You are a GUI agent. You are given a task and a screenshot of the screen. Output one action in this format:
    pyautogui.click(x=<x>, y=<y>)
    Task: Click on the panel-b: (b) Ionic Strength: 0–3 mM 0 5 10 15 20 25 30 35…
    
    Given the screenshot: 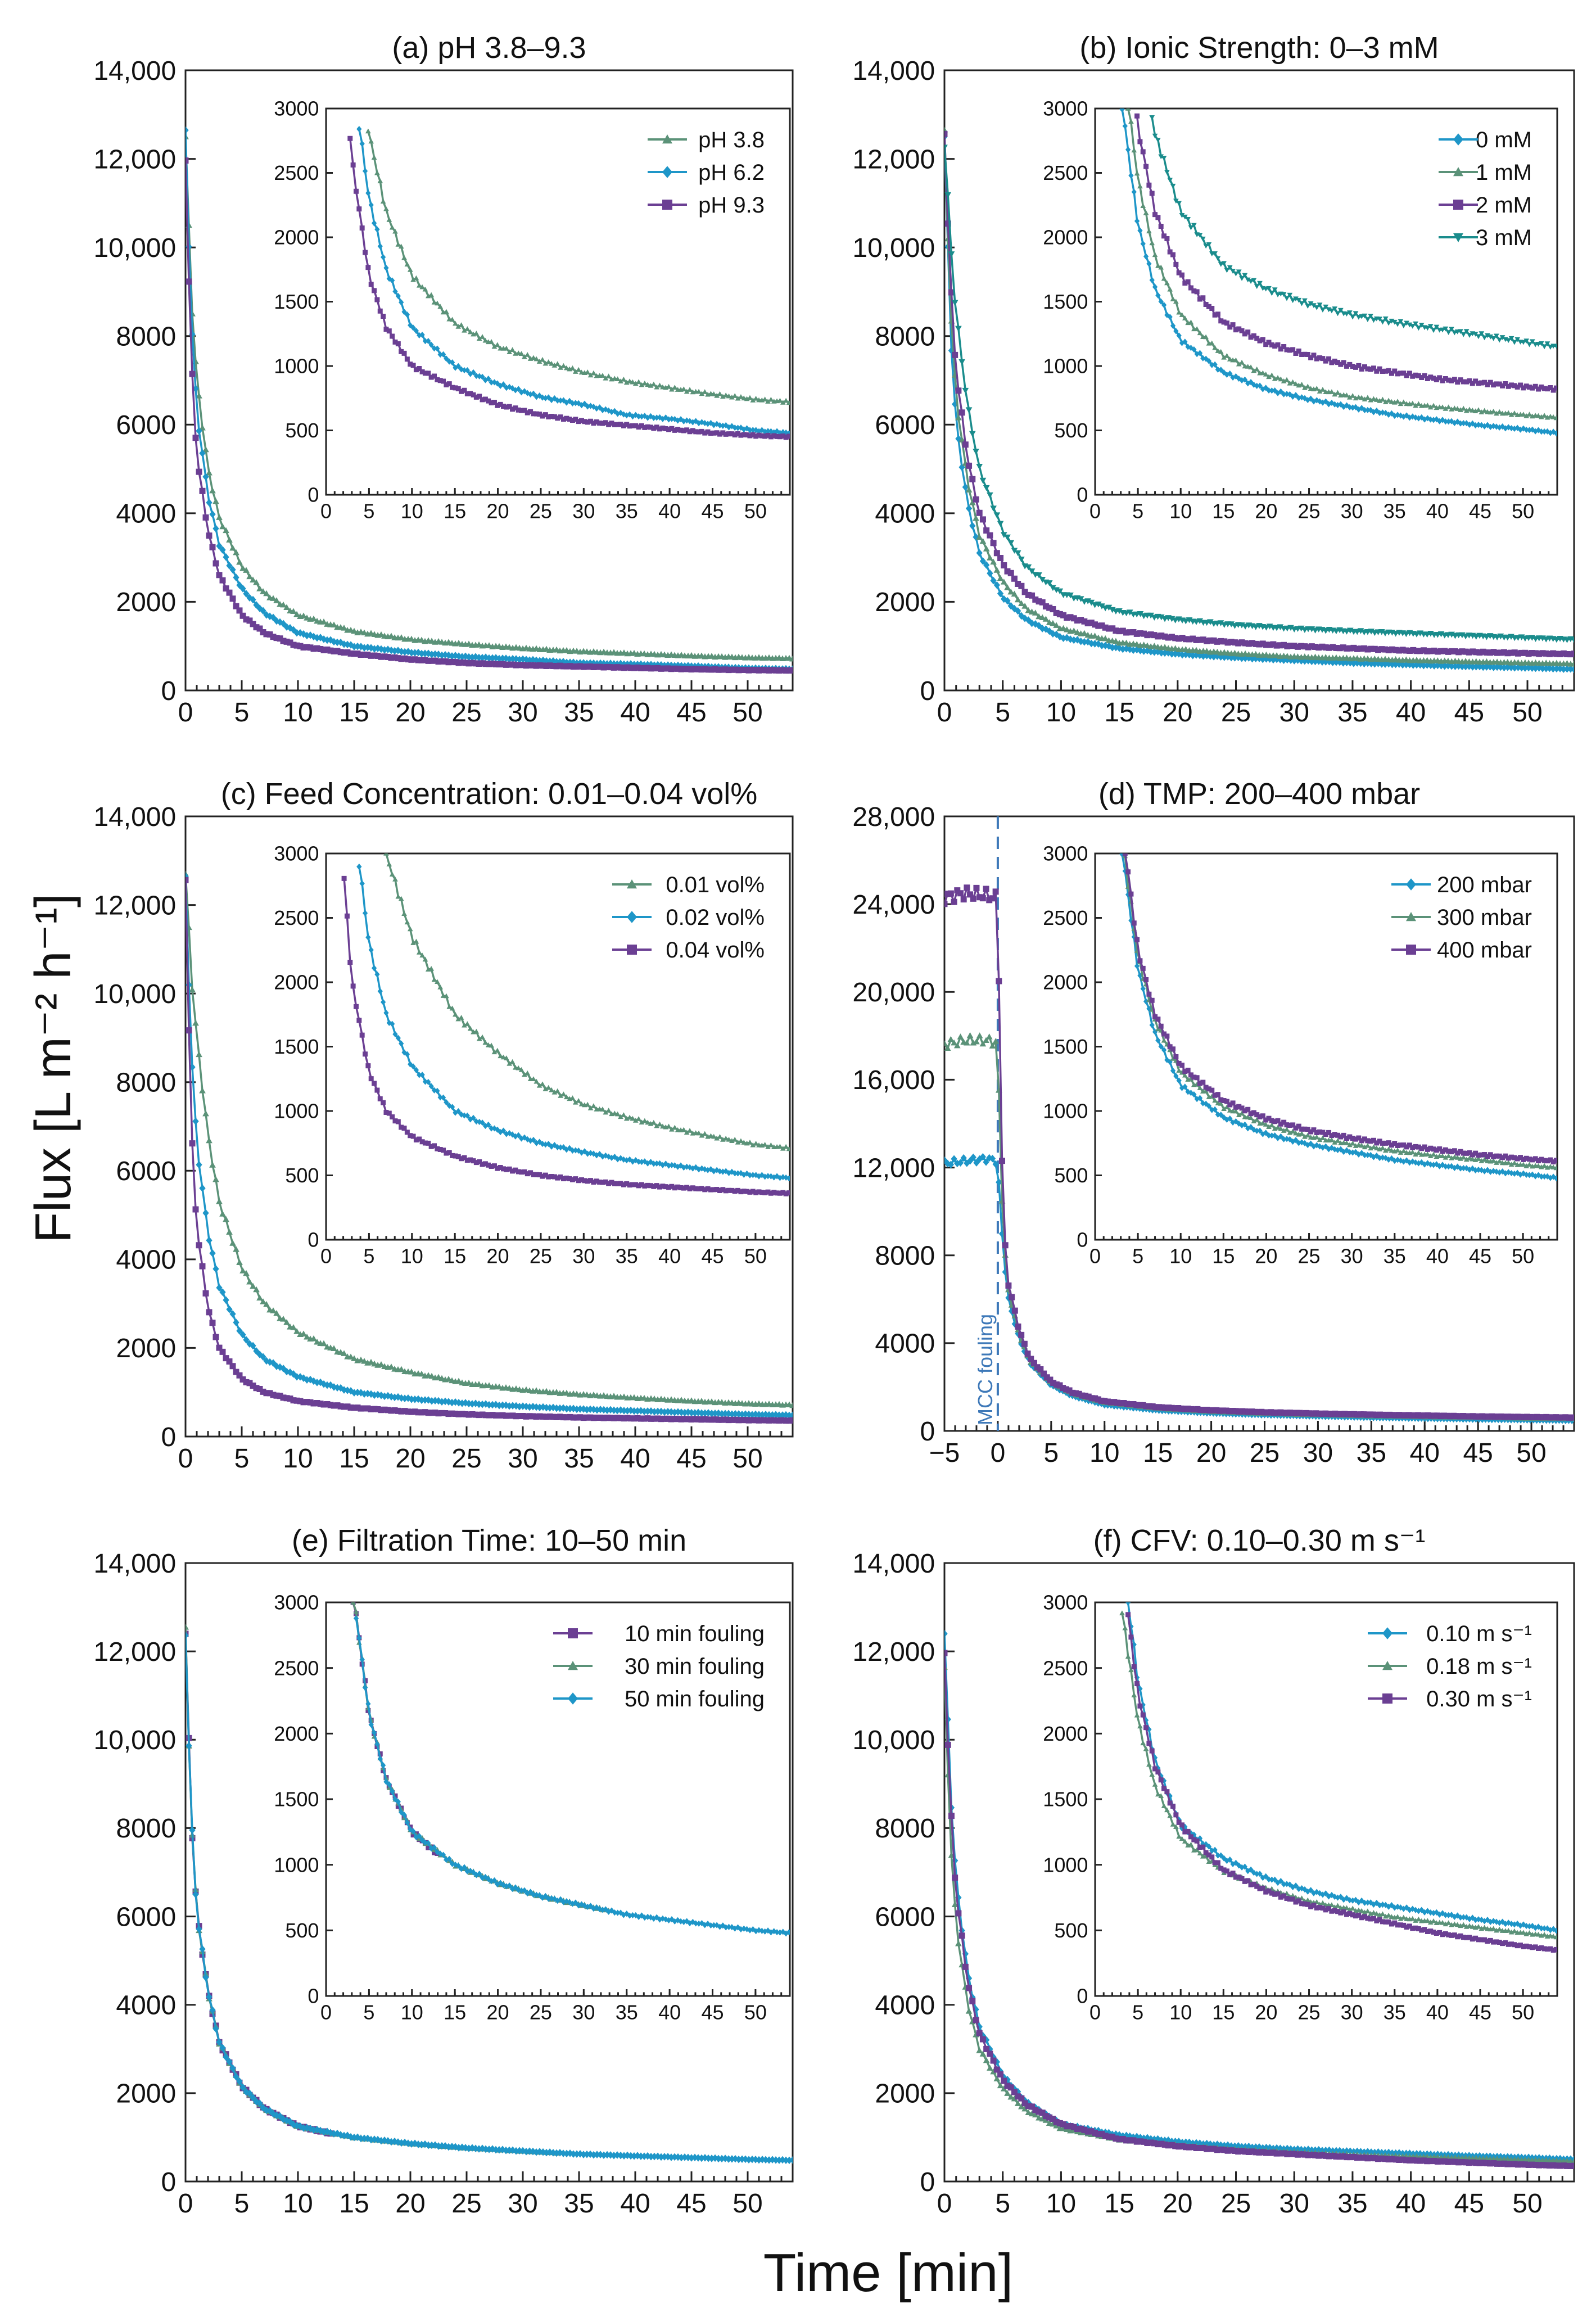 What is the action you would take?
    pyautogui.click(x=1213, y=380)
    